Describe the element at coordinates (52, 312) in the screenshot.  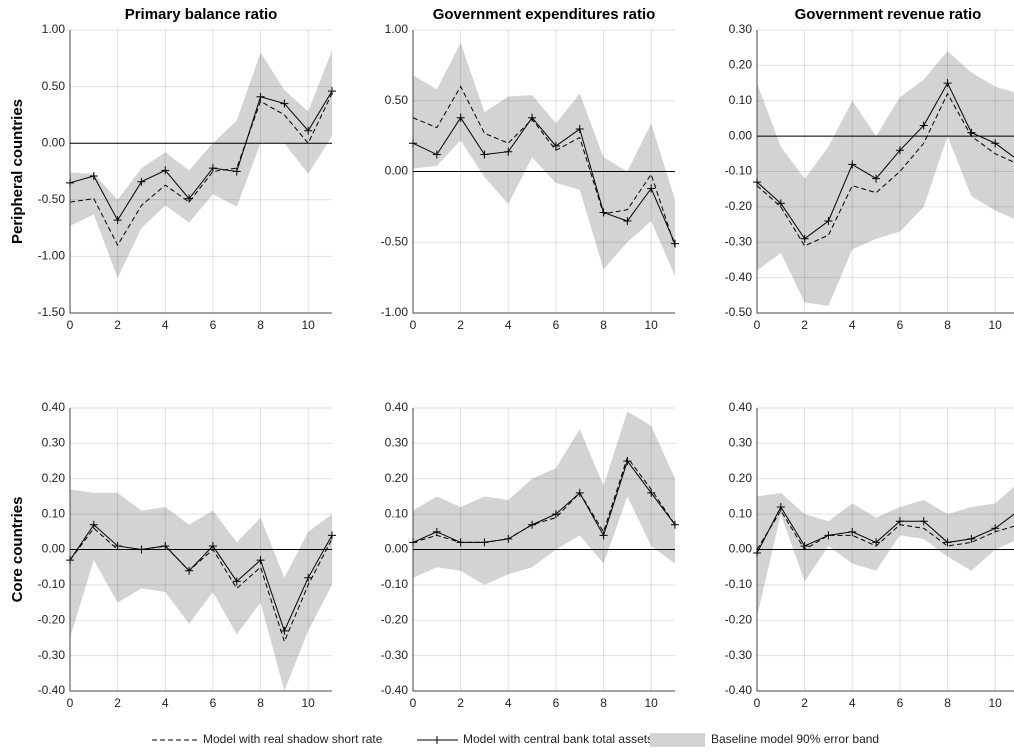
I see `y-tick-label: -1.50` at that location.